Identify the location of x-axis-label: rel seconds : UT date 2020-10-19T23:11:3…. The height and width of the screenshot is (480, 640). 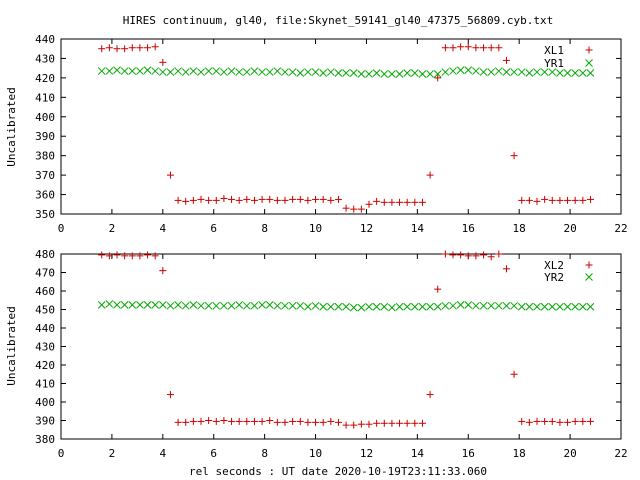
(338, 471).